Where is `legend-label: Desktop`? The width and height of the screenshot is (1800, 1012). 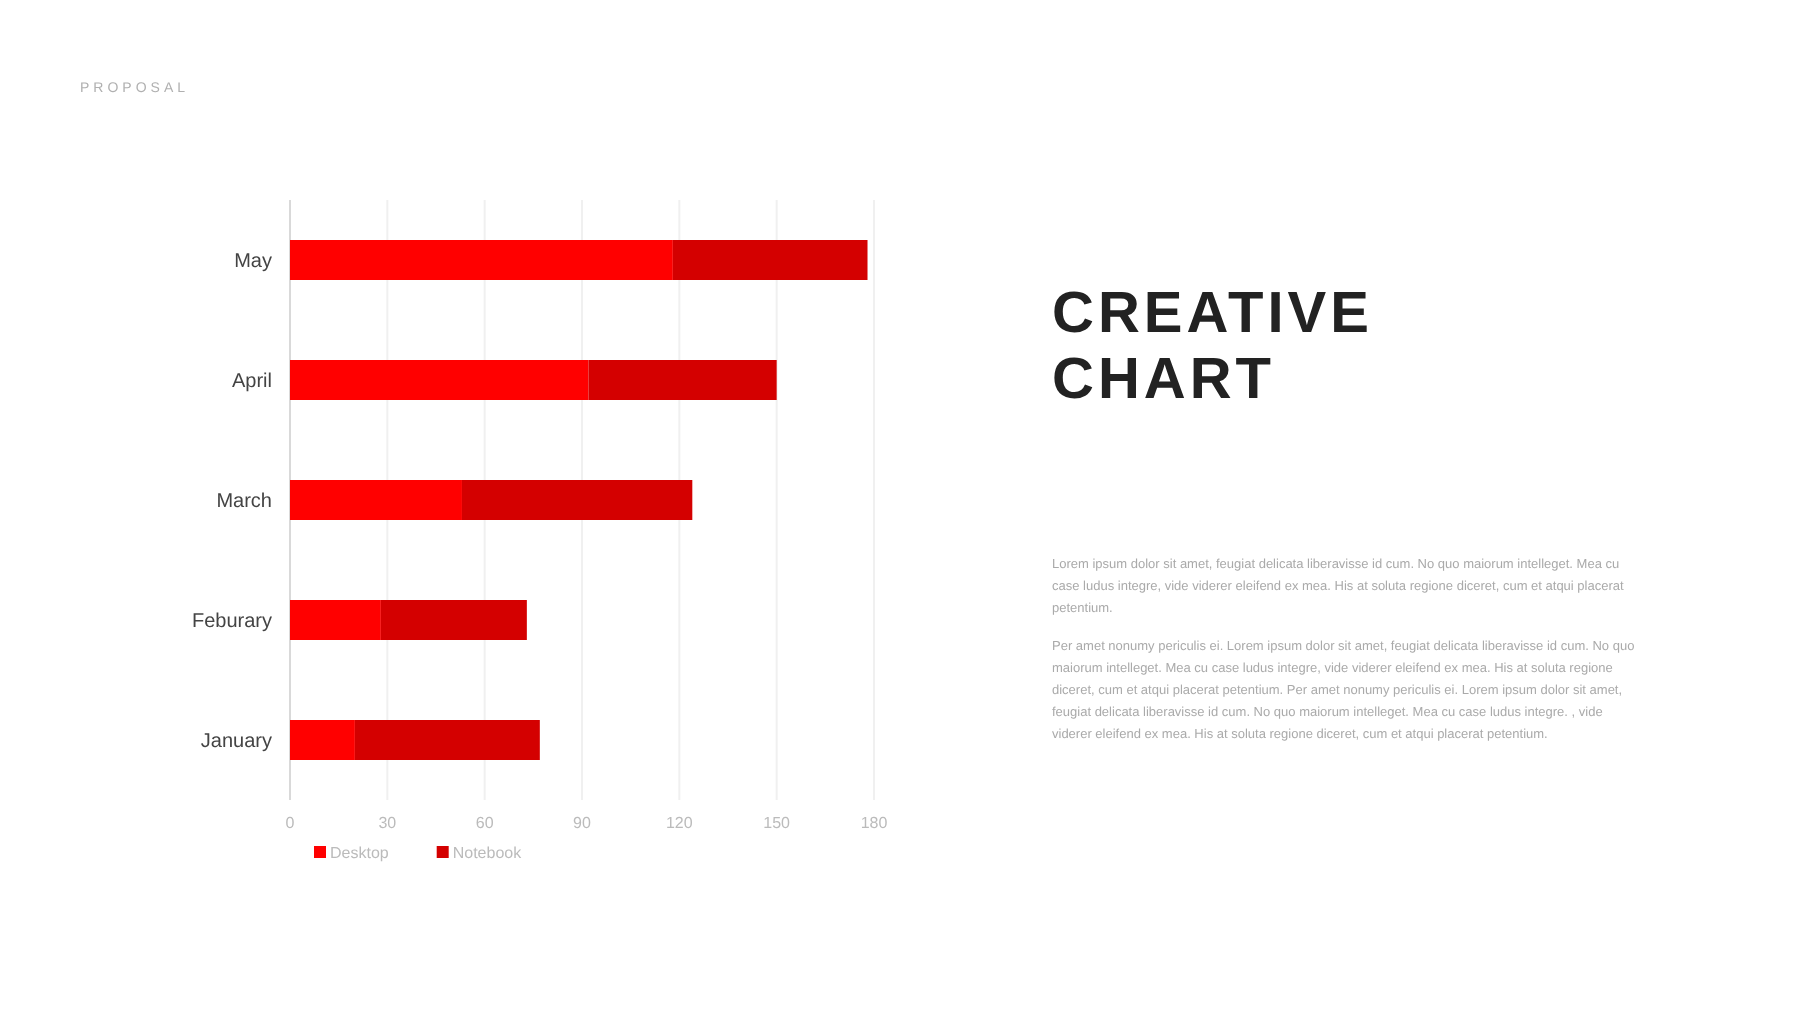 legend-label: Desktop is located at coordinates (360, 853).